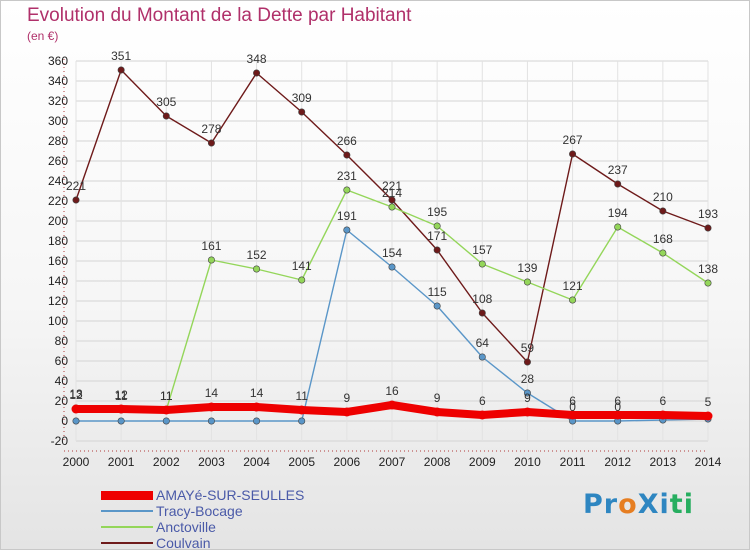  I want to click on x-tick-label: 2014, so click(708, 462).